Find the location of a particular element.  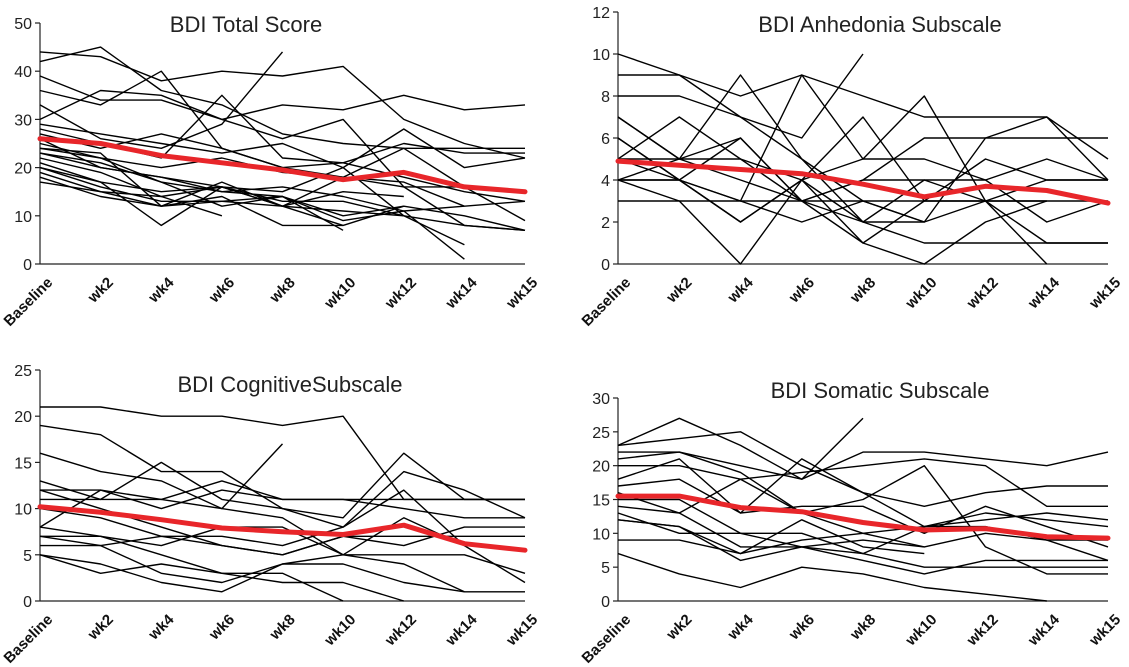

y-tick-label: 6 is located at coordinates (605, 139).